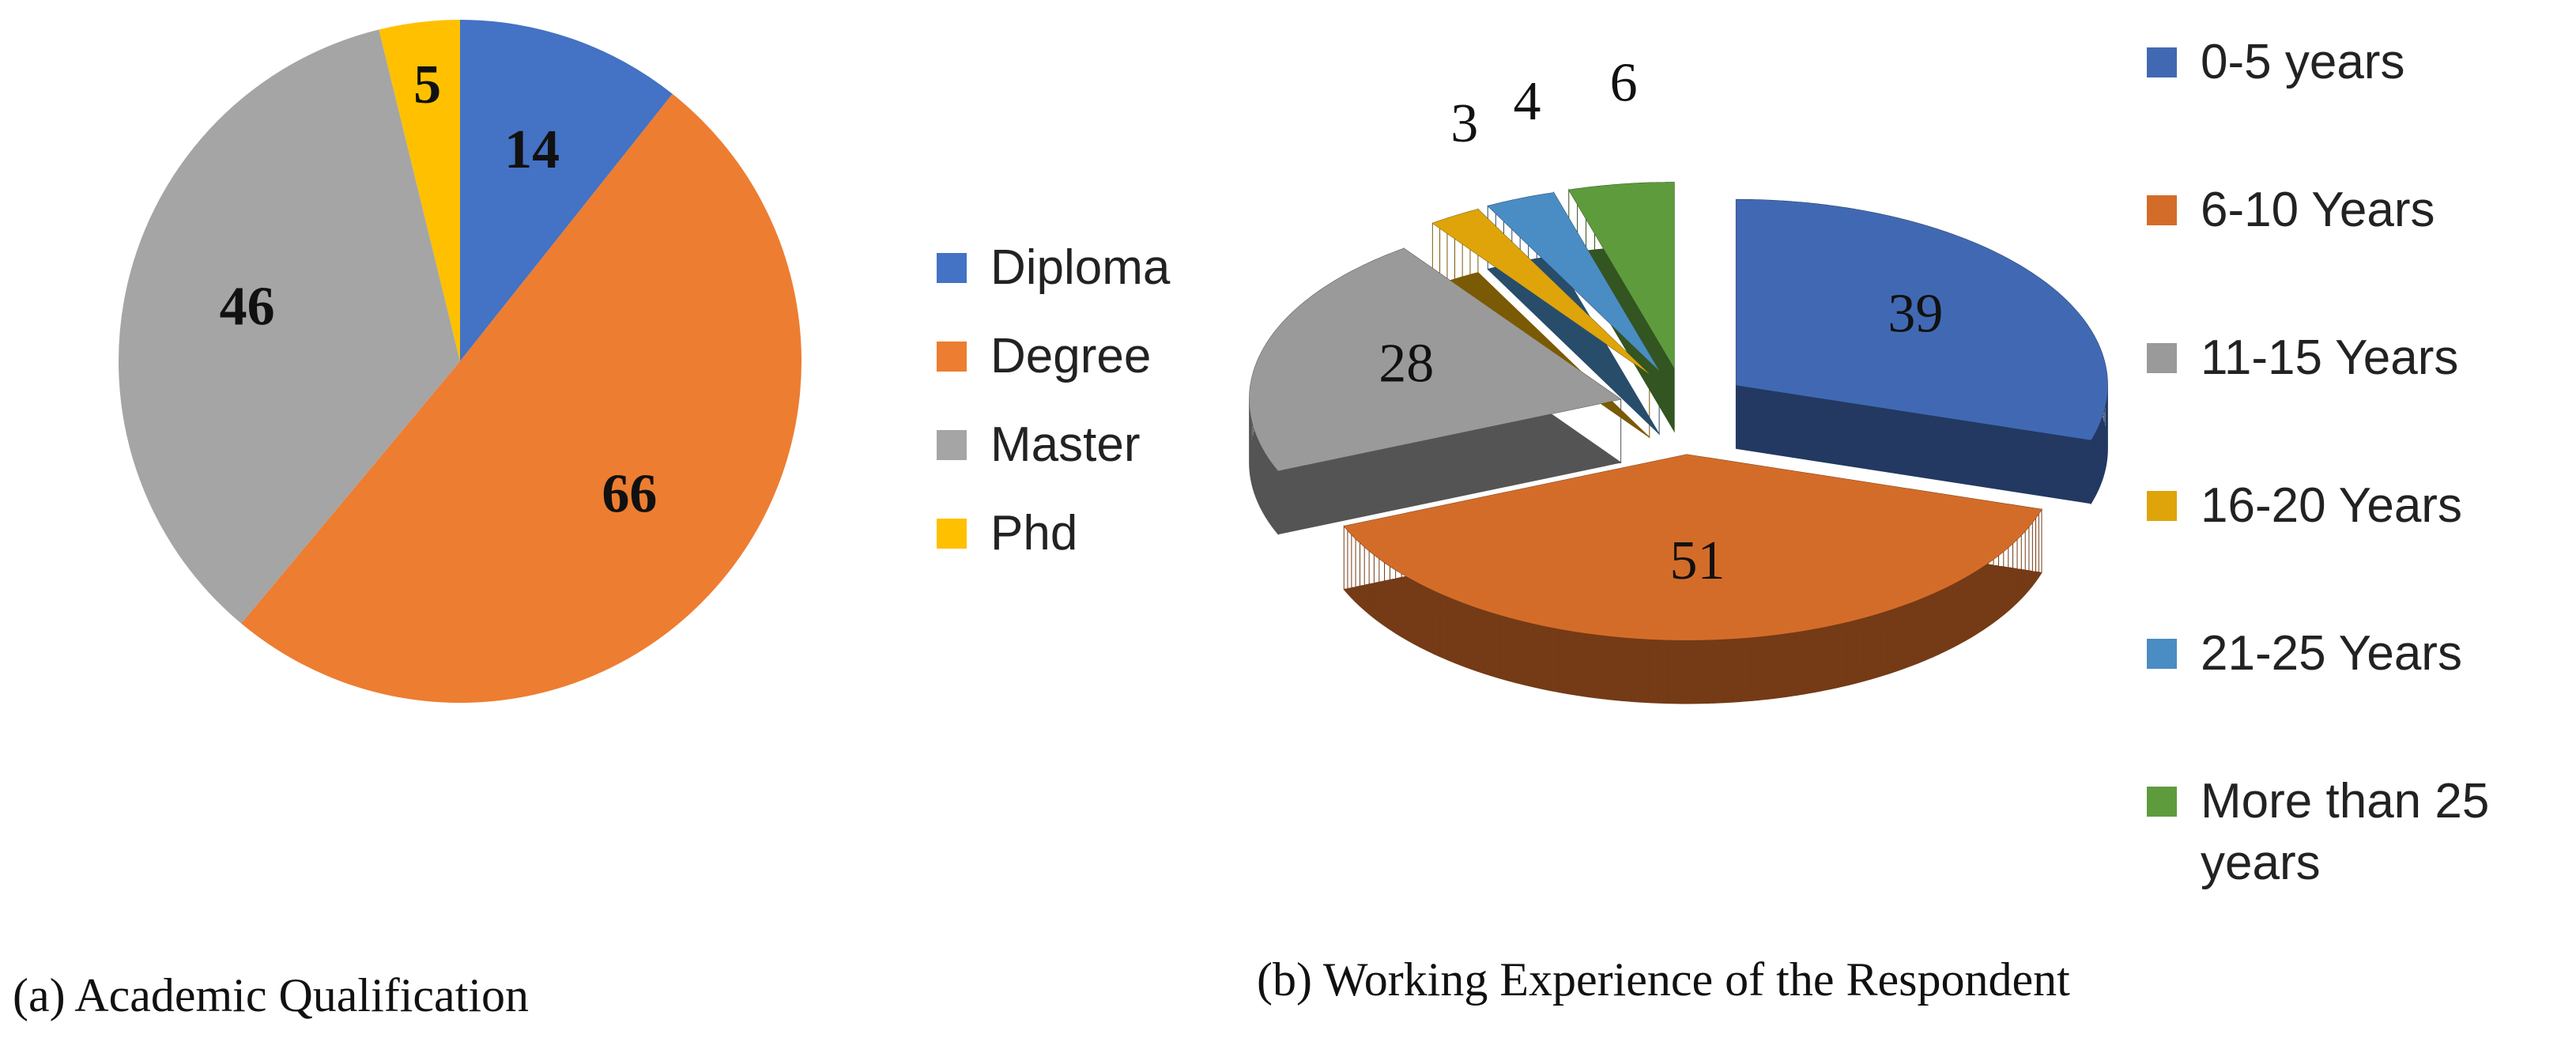 This screenshot has width=2576, height=1038. Describe the element at coordinates (1034, 533) in the screenshot. I see `legend-label: Phd` at that location.